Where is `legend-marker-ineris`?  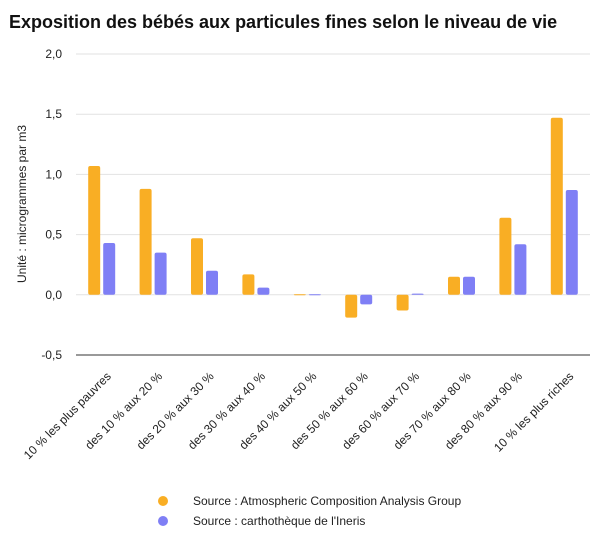 legend-marker-ineris is located at coordinates (163, 521).